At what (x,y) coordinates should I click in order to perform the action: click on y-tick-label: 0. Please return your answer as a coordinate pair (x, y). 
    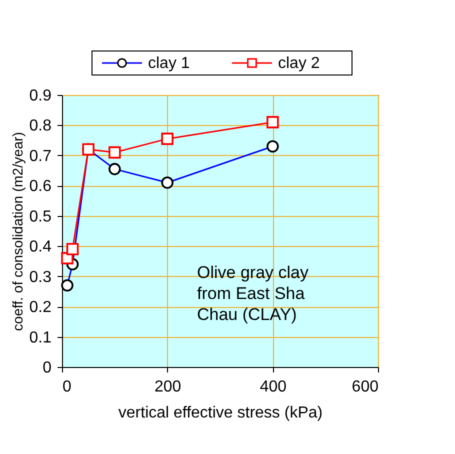
    Looking at the image, I should click on (47, 368).